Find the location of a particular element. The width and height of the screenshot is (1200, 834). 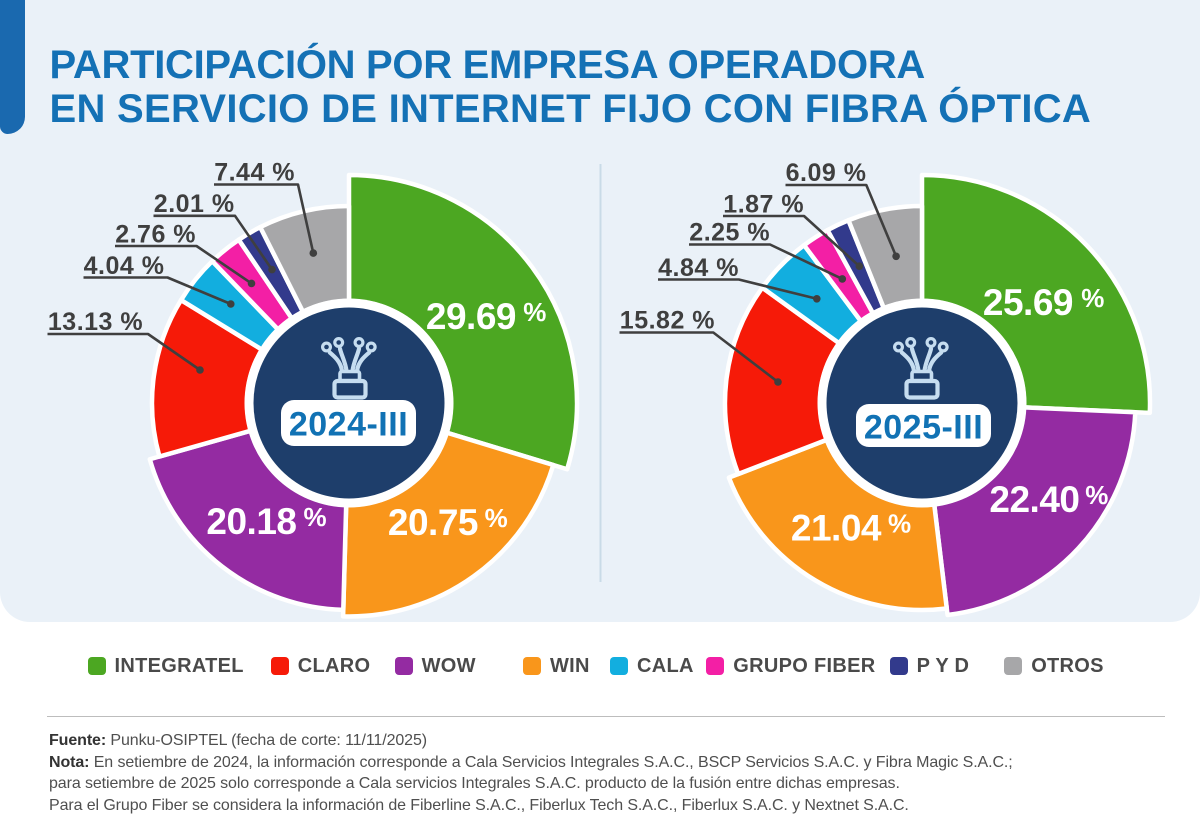

svg-text: 20.18 is located at coordinates (251, 521).